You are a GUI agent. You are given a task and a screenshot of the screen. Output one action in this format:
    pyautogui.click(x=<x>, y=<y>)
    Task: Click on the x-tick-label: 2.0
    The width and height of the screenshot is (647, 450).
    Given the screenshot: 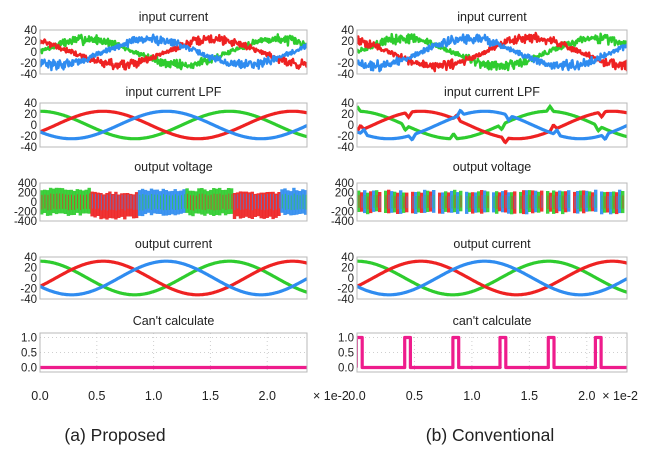 What is the action you would take?
    pyautogui.click(x=586, y=396)
    